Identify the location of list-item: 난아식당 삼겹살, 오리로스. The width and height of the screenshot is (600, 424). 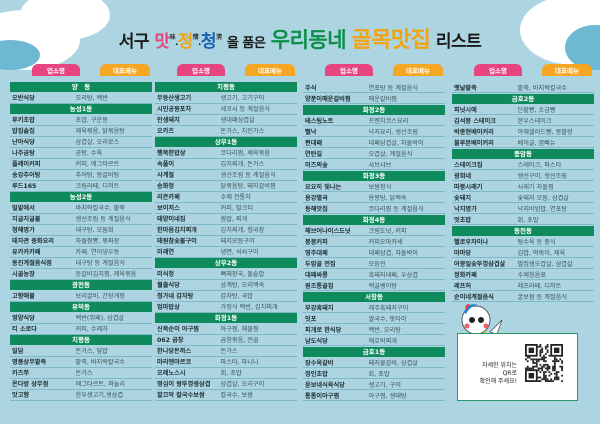
(81, 142).